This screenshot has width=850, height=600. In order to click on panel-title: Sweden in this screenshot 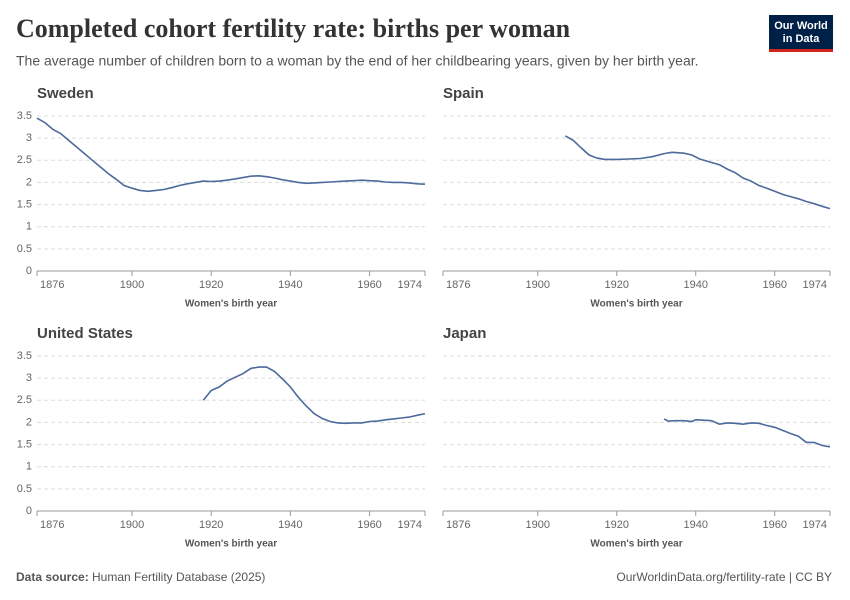, I will do `click(65, 93)`.